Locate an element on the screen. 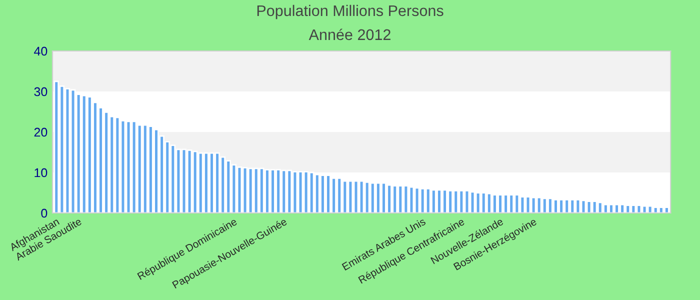  y-tick-label: 30 is located at coordinates (41, 91).